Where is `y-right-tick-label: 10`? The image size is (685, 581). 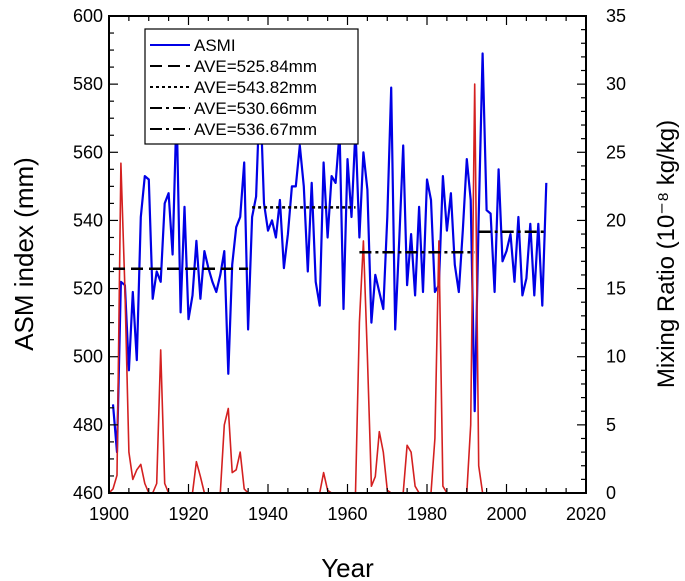 y-right-tick-label: 10 is located at coordinates (616, 357).